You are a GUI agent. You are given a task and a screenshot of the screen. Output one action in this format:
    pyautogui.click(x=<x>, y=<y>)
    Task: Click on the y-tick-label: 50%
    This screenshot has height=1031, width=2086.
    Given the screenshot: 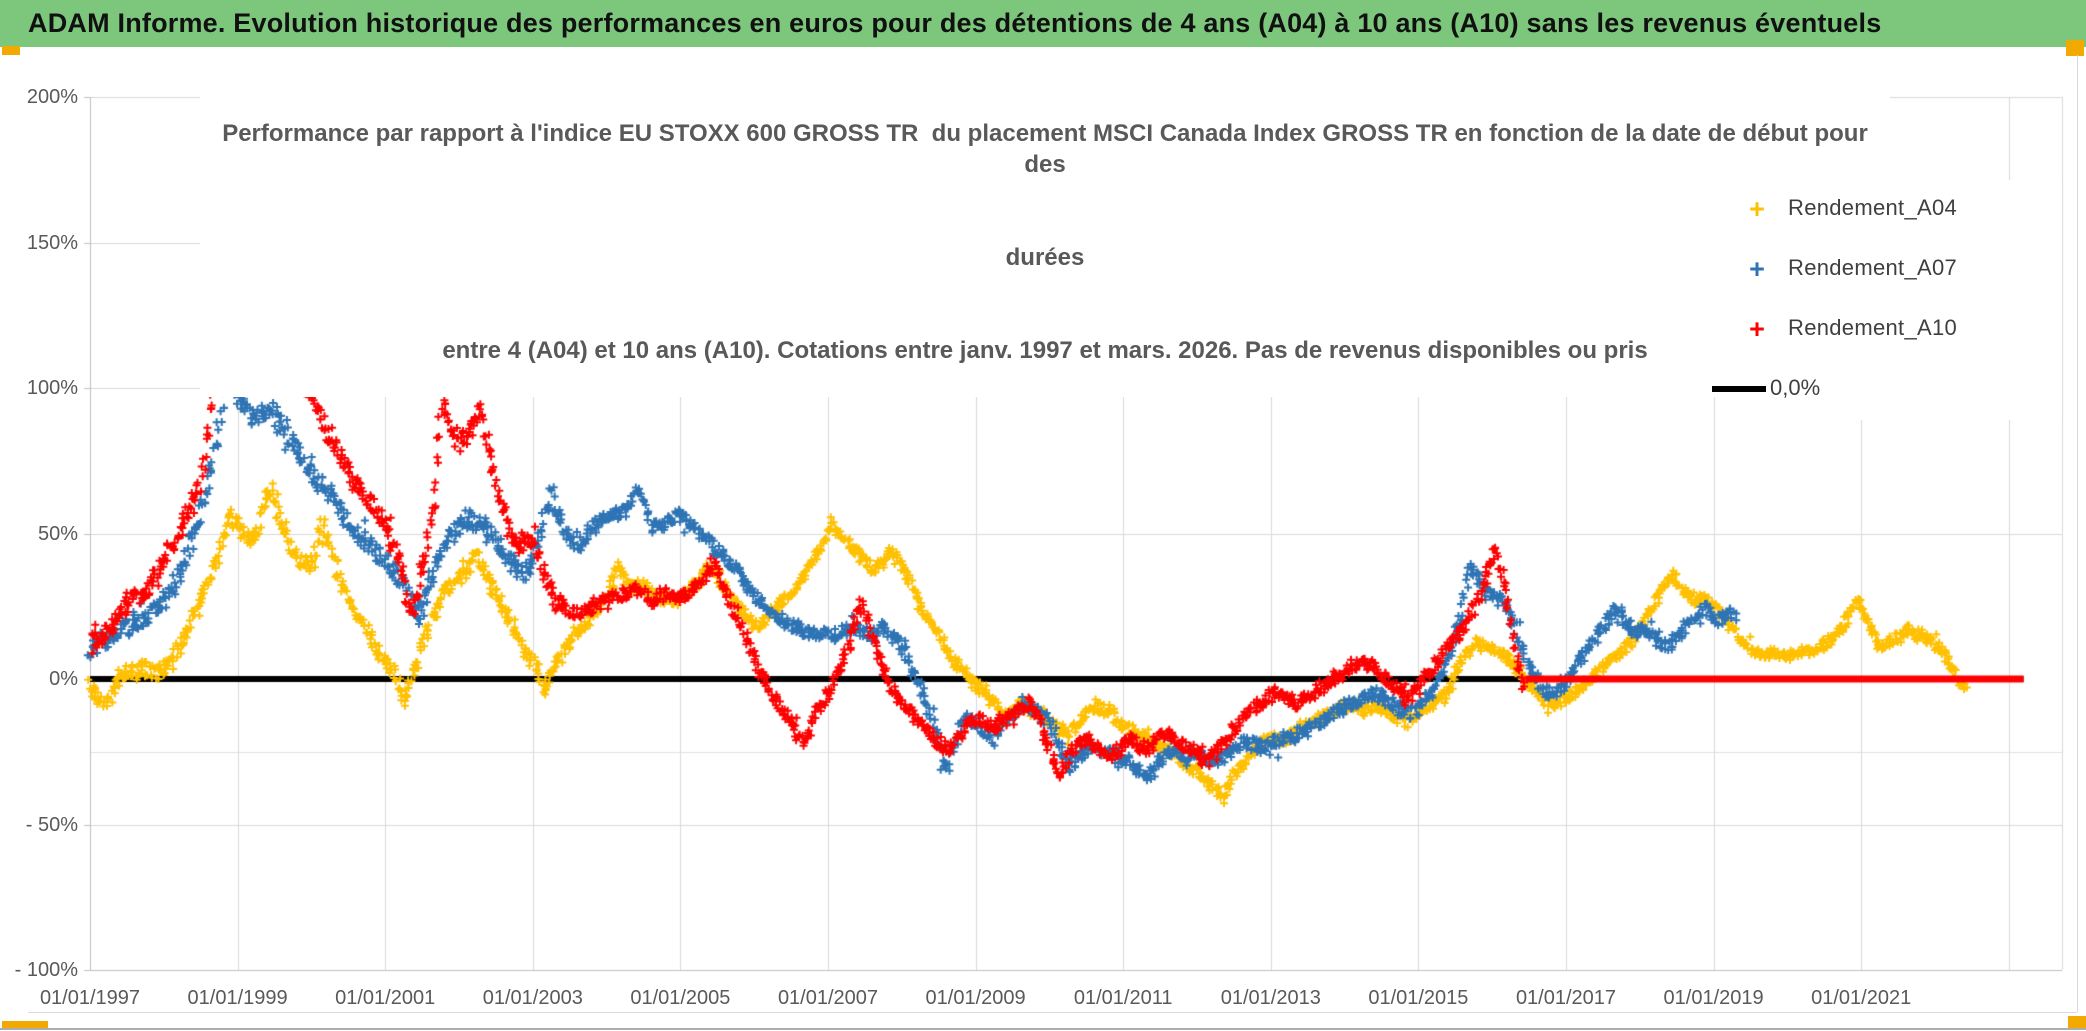 What is the action you would take?
    pyautogui.click(x=57, y=533)
    